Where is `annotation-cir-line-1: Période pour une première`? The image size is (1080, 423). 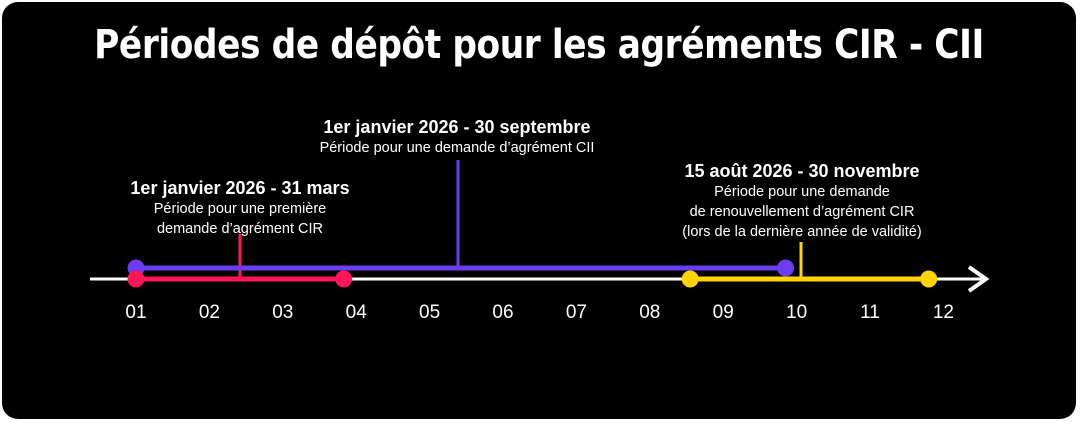
annotation-cir-line-1: Période pour une première is located at coordinates (240, 209).